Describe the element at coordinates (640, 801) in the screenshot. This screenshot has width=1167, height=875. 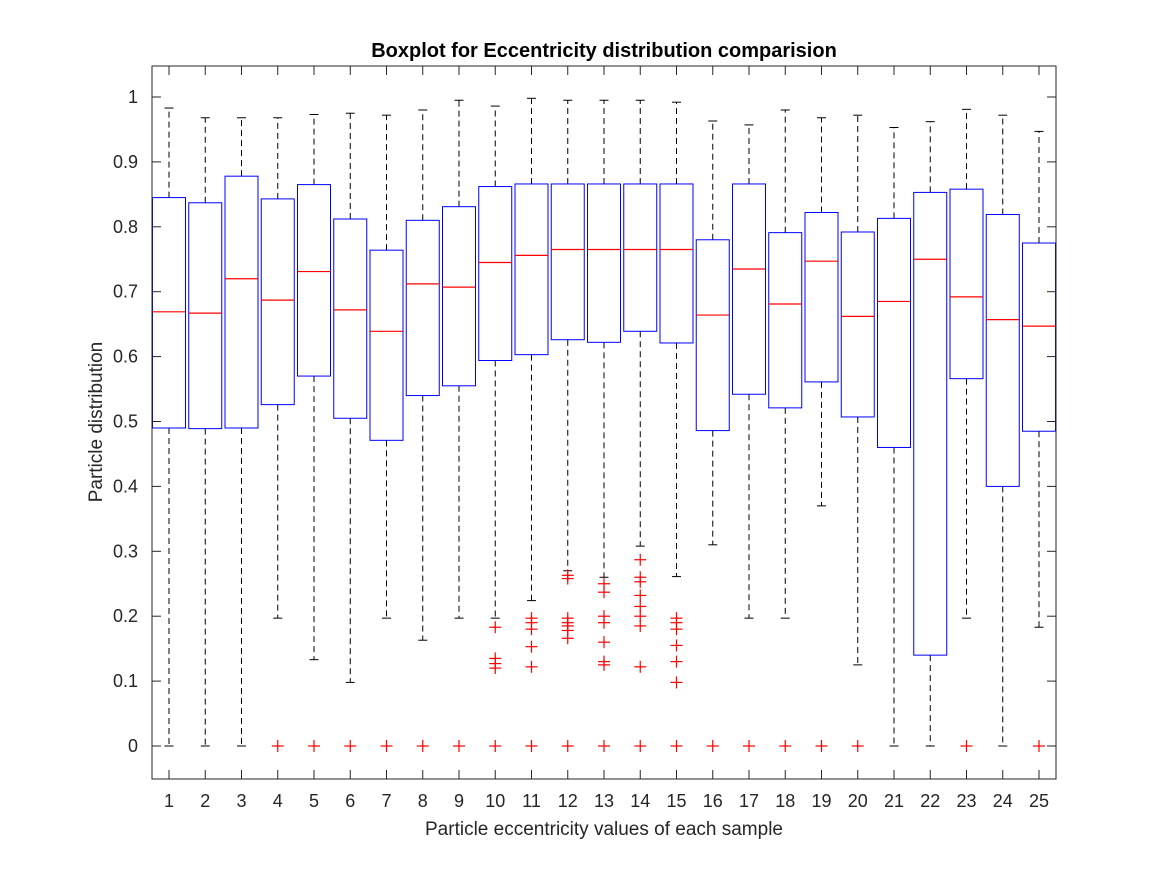
I see `x-tick-label: 14` at that location.